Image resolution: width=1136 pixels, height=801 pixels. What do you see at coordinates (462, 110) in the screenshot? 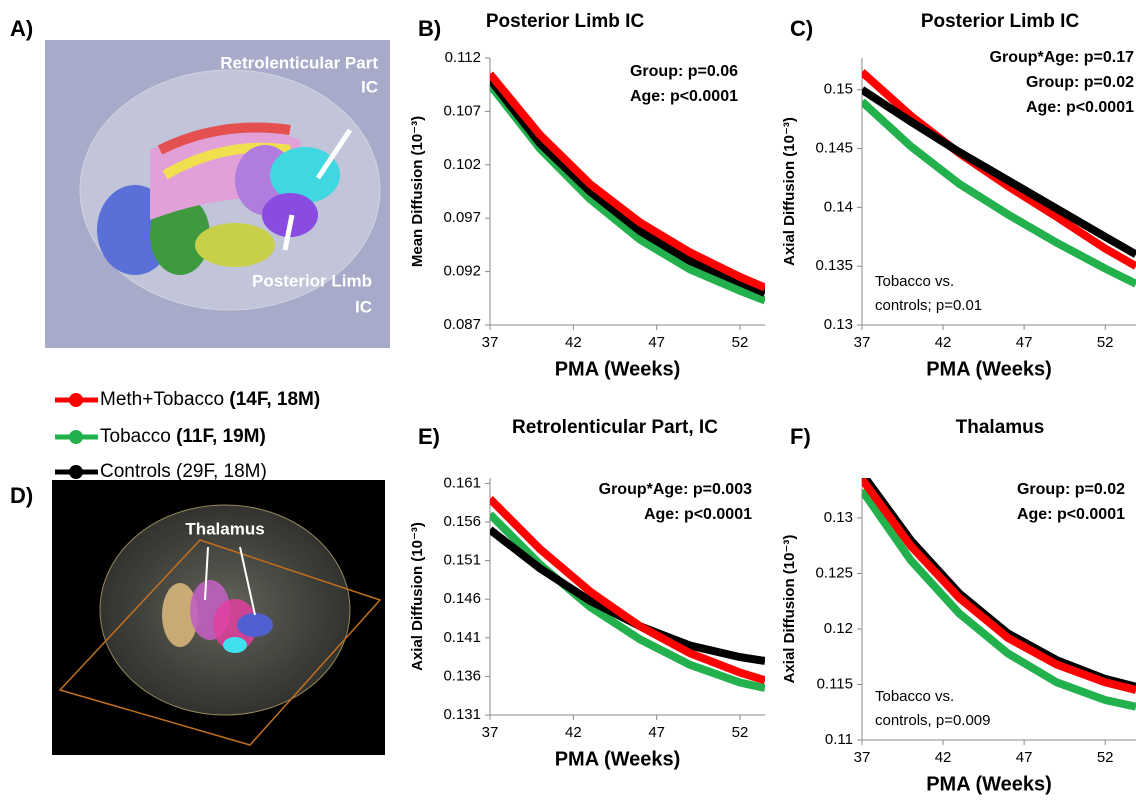
I see `y-tick-label: 0.107` at bounding box center [462, 110].